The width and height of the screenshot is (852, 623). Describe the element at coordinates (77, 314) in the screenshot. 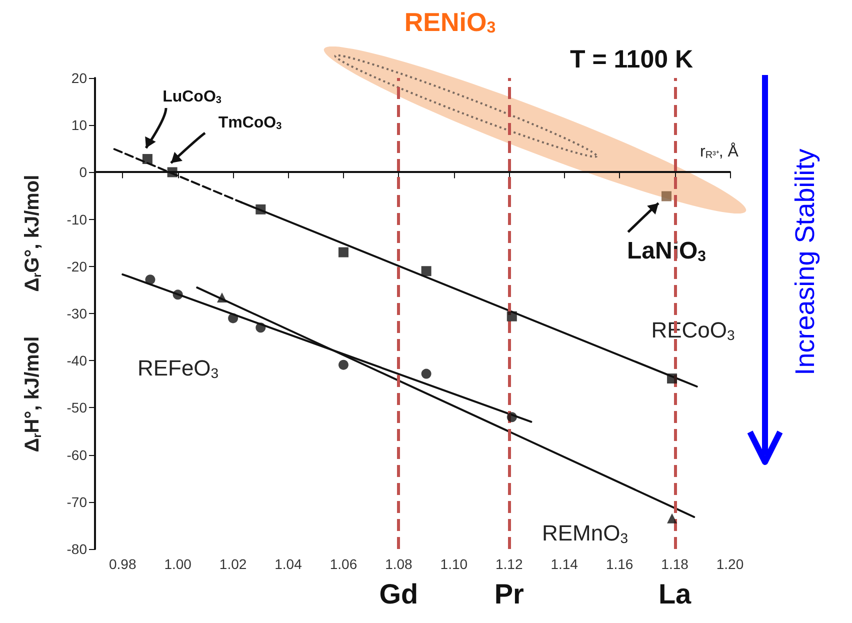

I see `y-tick-label: -30` at that location.